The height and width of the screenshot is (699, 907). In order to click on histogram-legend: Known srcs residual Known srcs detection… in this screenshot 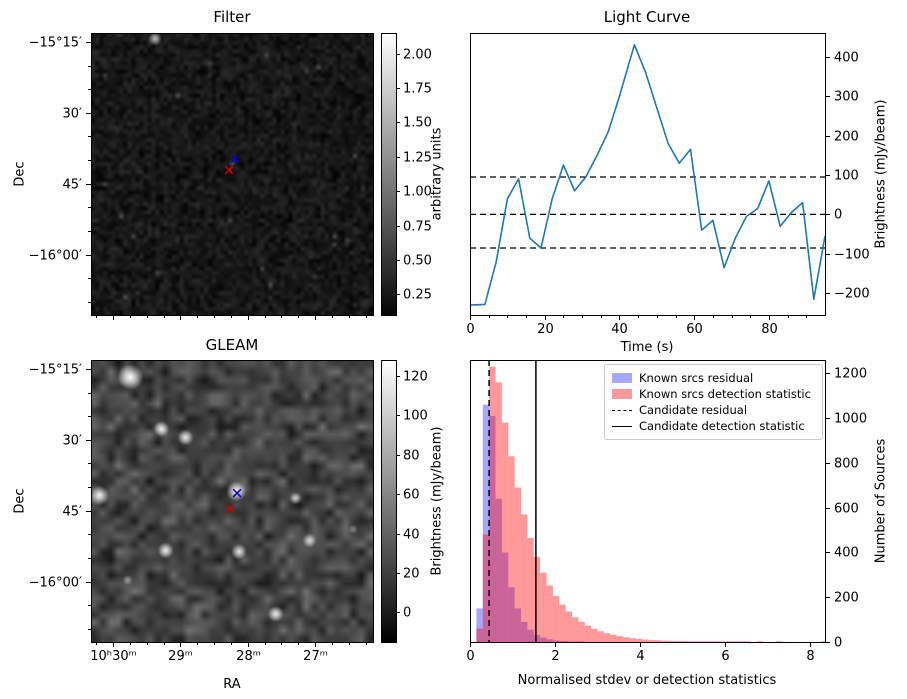, I will do `click(713, 402)`.